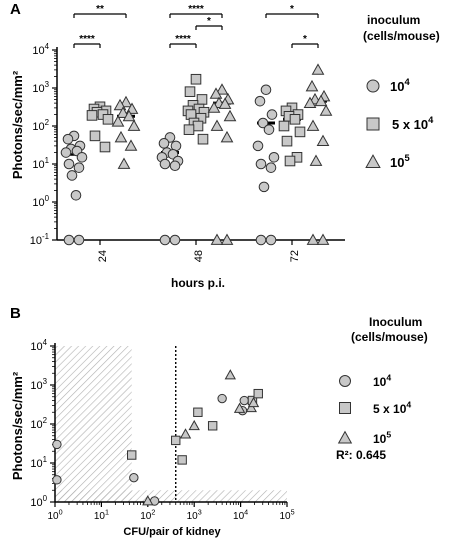  What do you see at coordinates (222, 164) in the screenshot?
I see `a-series-48-triangle` at bounding box center [222, 164].